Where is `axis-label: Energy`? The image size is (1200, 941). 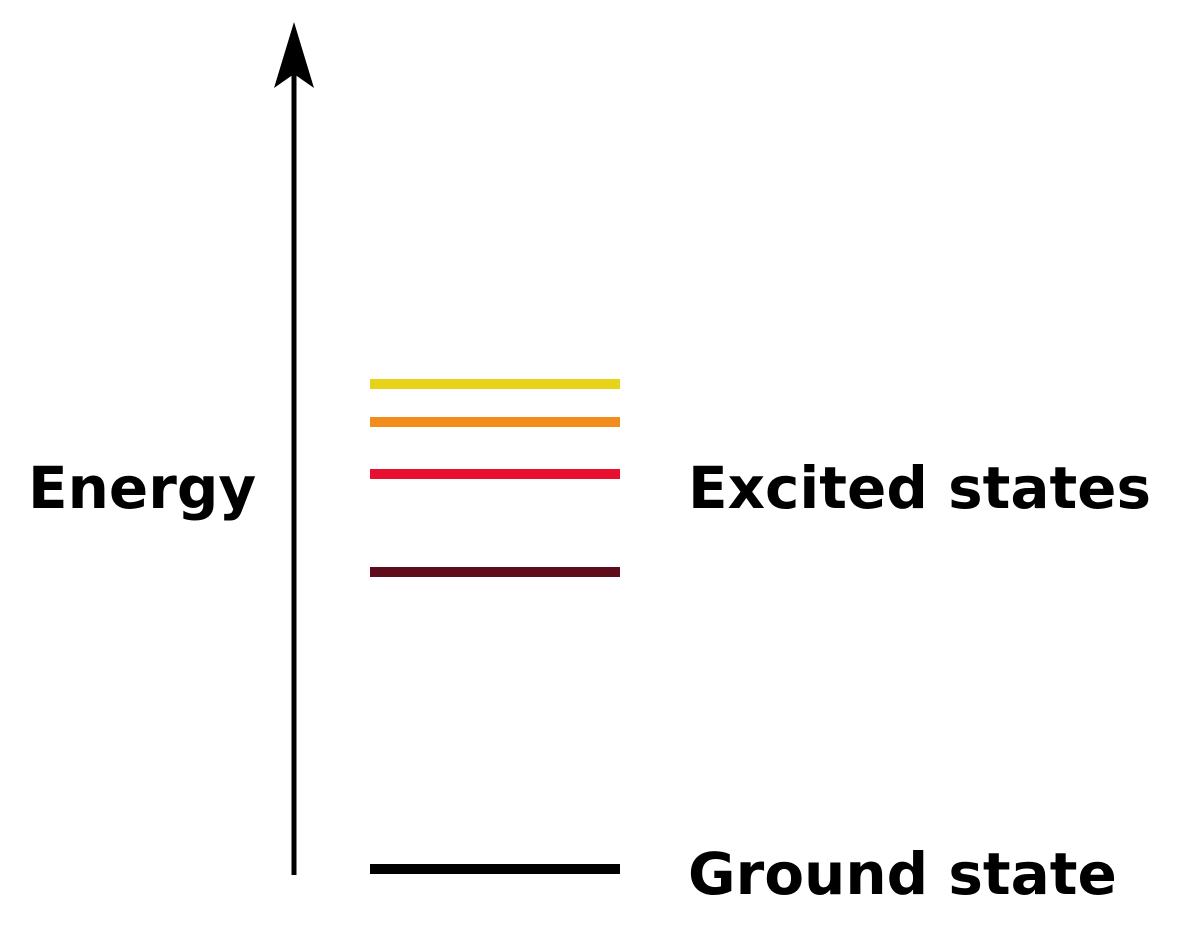
axis-label: Energy is located at coordinates (142, 488).